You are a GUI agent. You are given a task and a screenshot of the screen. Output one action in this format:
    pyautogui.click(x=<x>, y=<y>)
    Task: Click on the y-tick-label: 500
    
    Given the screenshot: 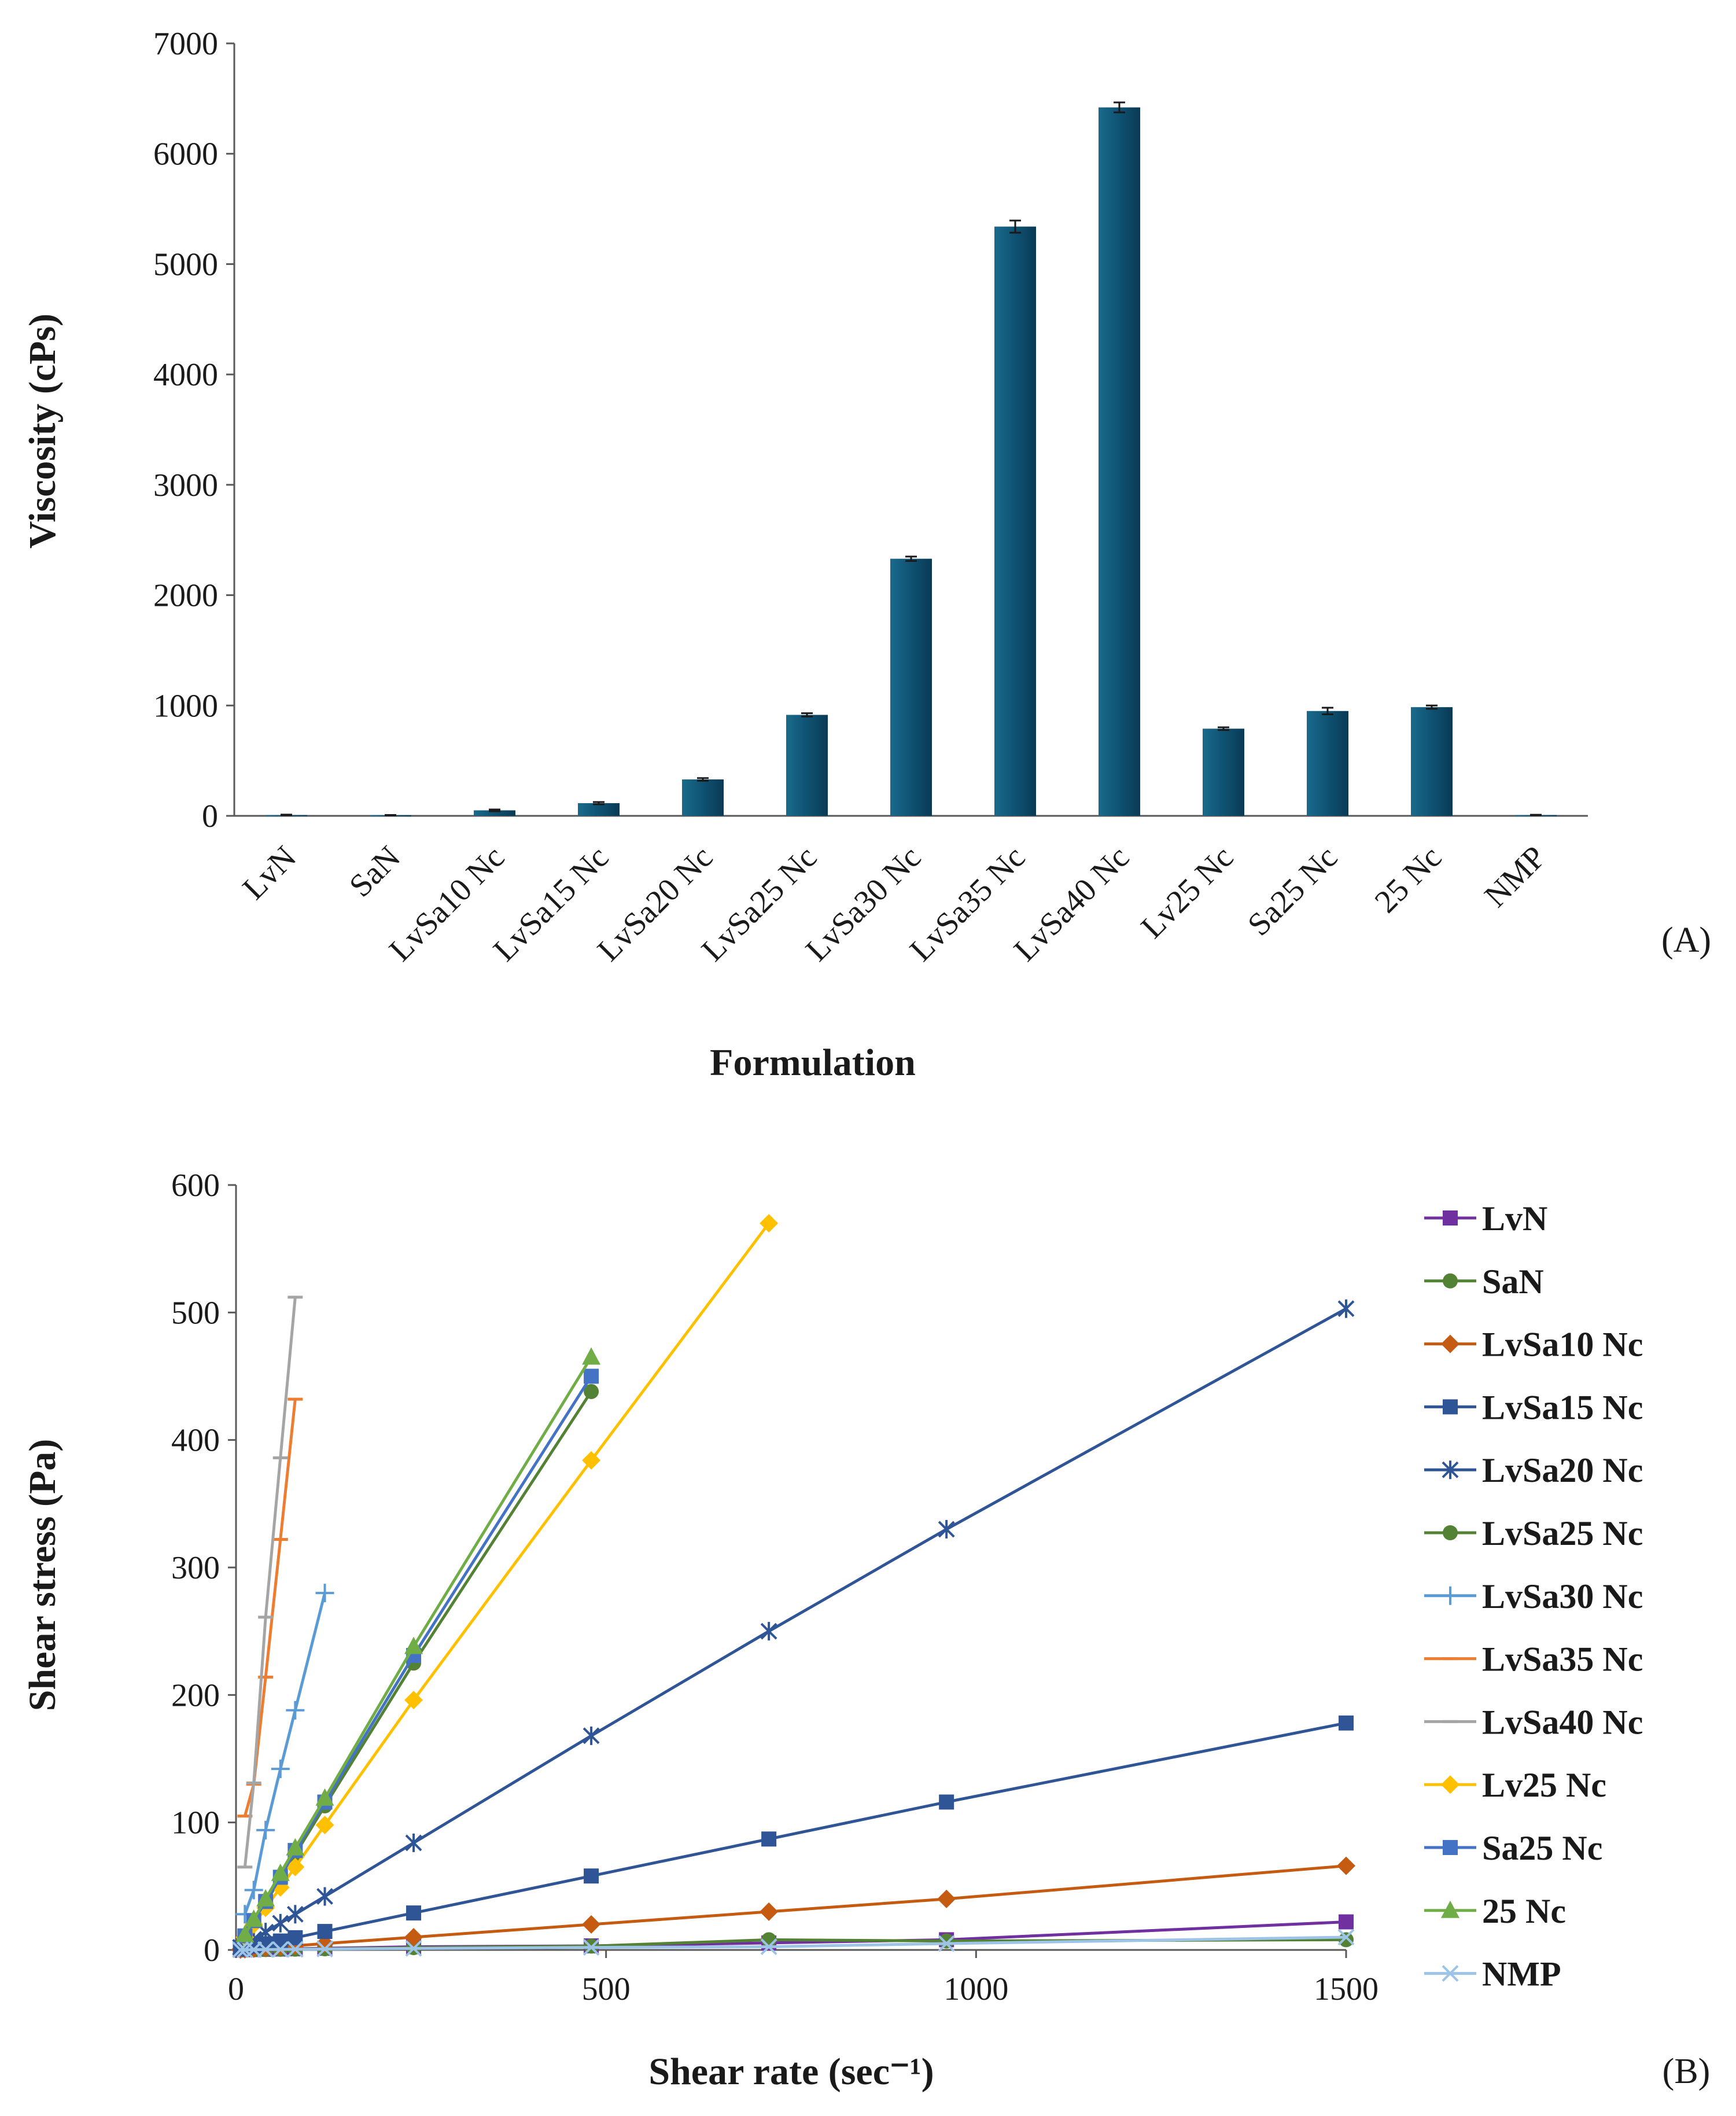 What is the action you would take?
    pyautogui.click(x=195, y=1313)
    